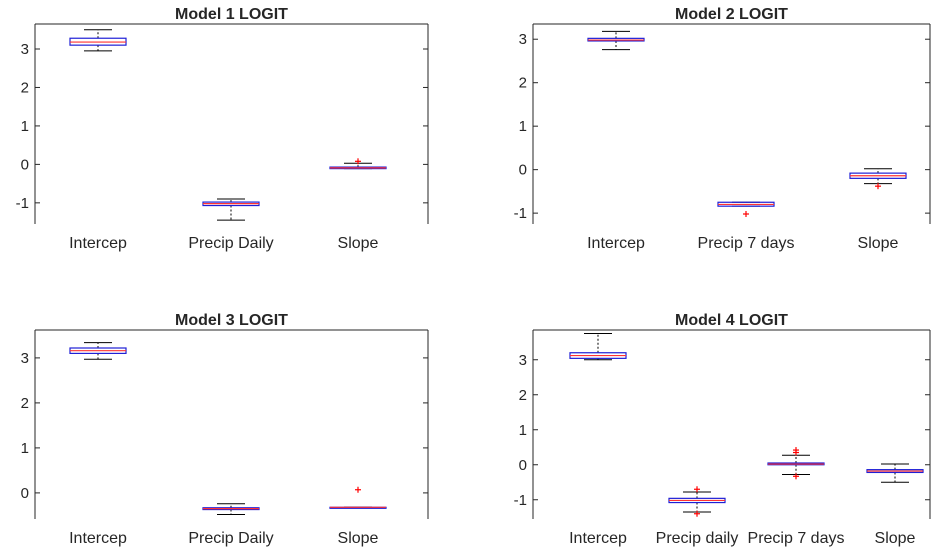  Describe the element at coordinates (231, 14) in the screenshot. I see `chart-title: Model 1 LOGIT` at that location.